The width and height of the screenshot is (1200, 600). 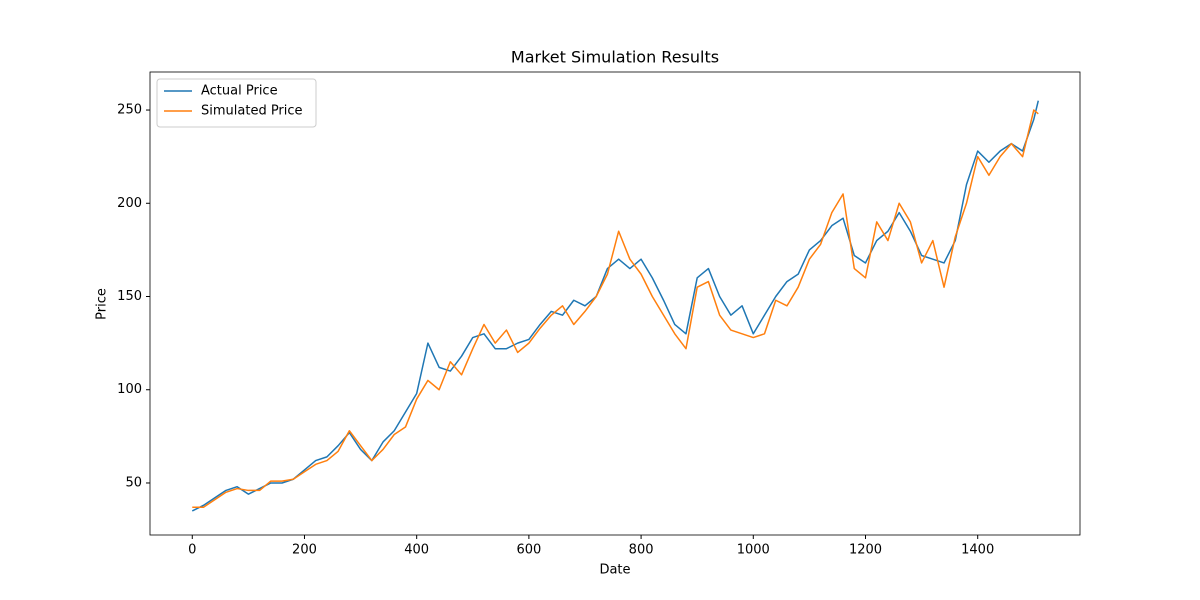 I want to click on x-tick-label: 400, so click(x=416, y=550).